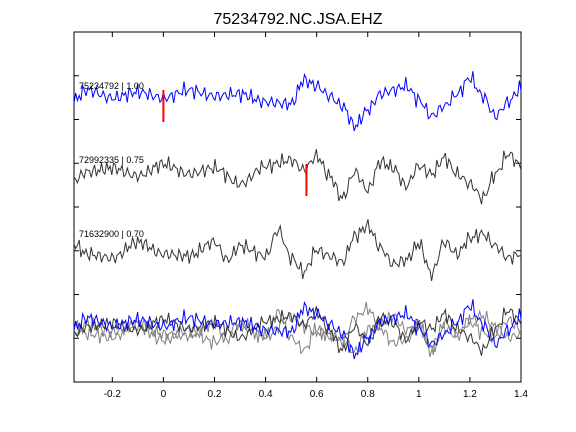 Image resolution: width=576 pixels, height=432 pixels. Describe the element at coordinates (470, 394) in the screenshot. I see `x-tick-label: 1.2` at that location.